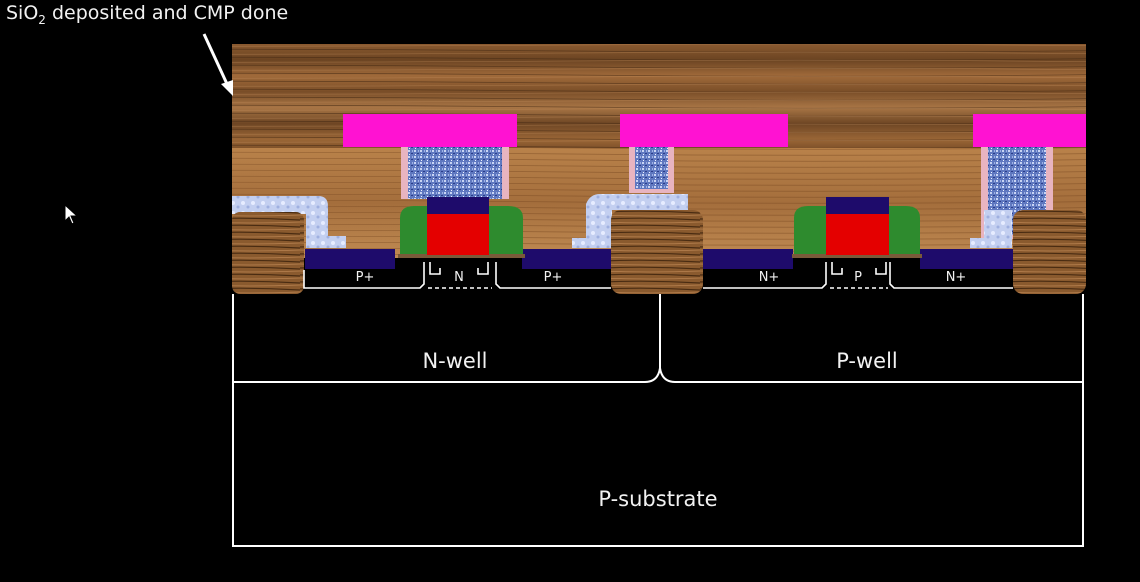 The image size is (1140, 582). I want to click on well-boundary, so click(658, 338).